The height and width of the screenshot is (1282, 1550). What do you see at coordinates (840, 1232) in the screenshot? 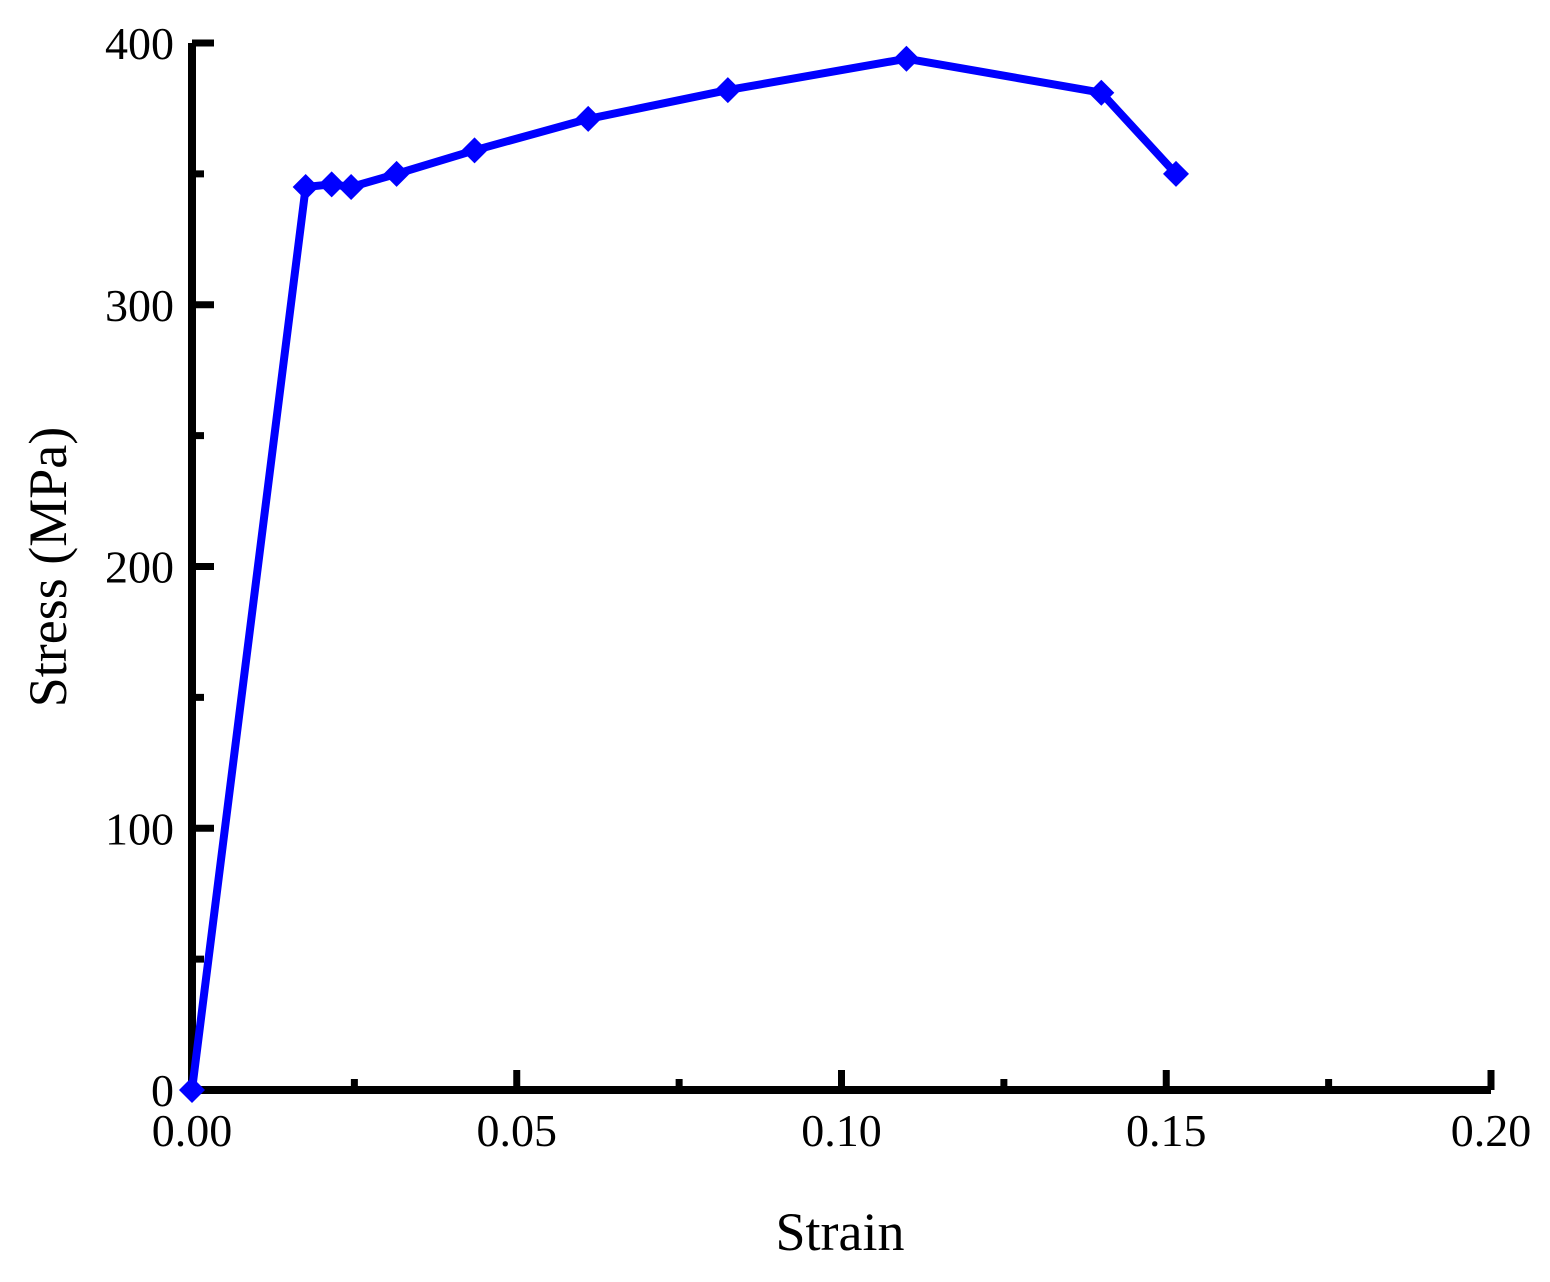
I see `x-axis-label: Strain` at bounding box center [840, 1232].